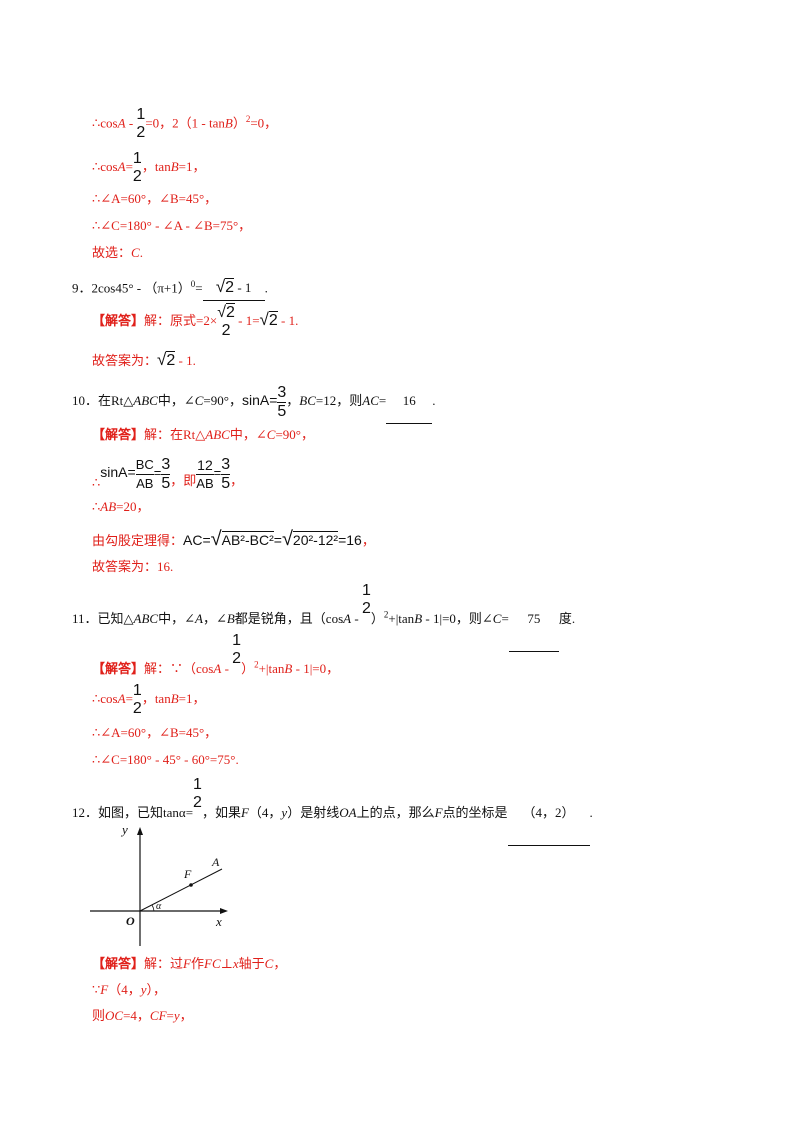  Describe the element at coordinates (142, 1015) in the screenshot. I see `q12-solution-3: 则OC=4，CF=y，` at that location.